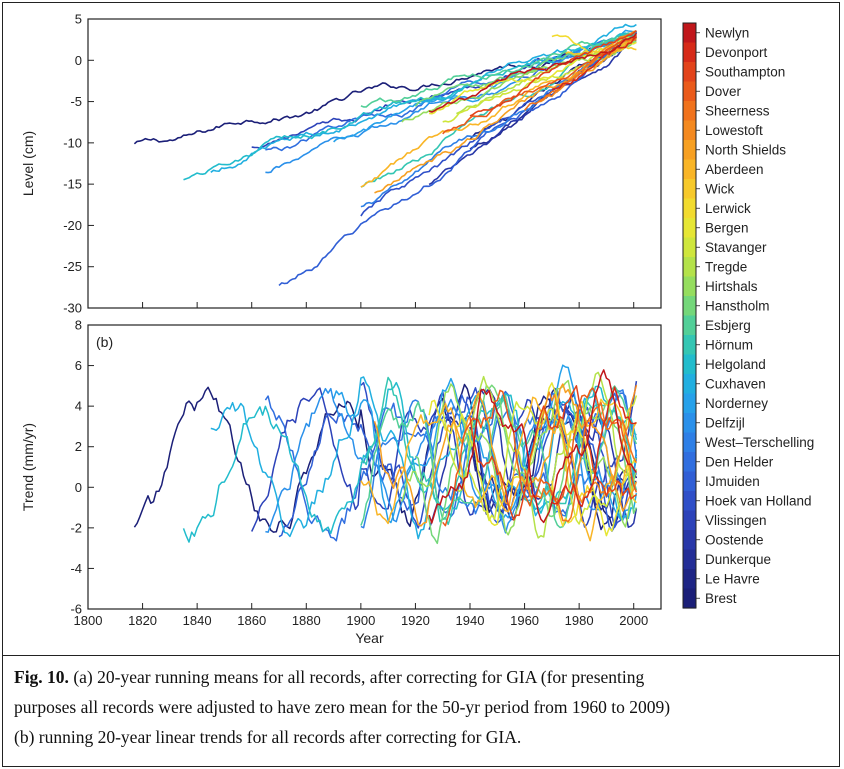  What do you see at coordinates (415, 620) in the screenshot?
I see `x-tick-label: 1920` at bounding box center [415, 620].